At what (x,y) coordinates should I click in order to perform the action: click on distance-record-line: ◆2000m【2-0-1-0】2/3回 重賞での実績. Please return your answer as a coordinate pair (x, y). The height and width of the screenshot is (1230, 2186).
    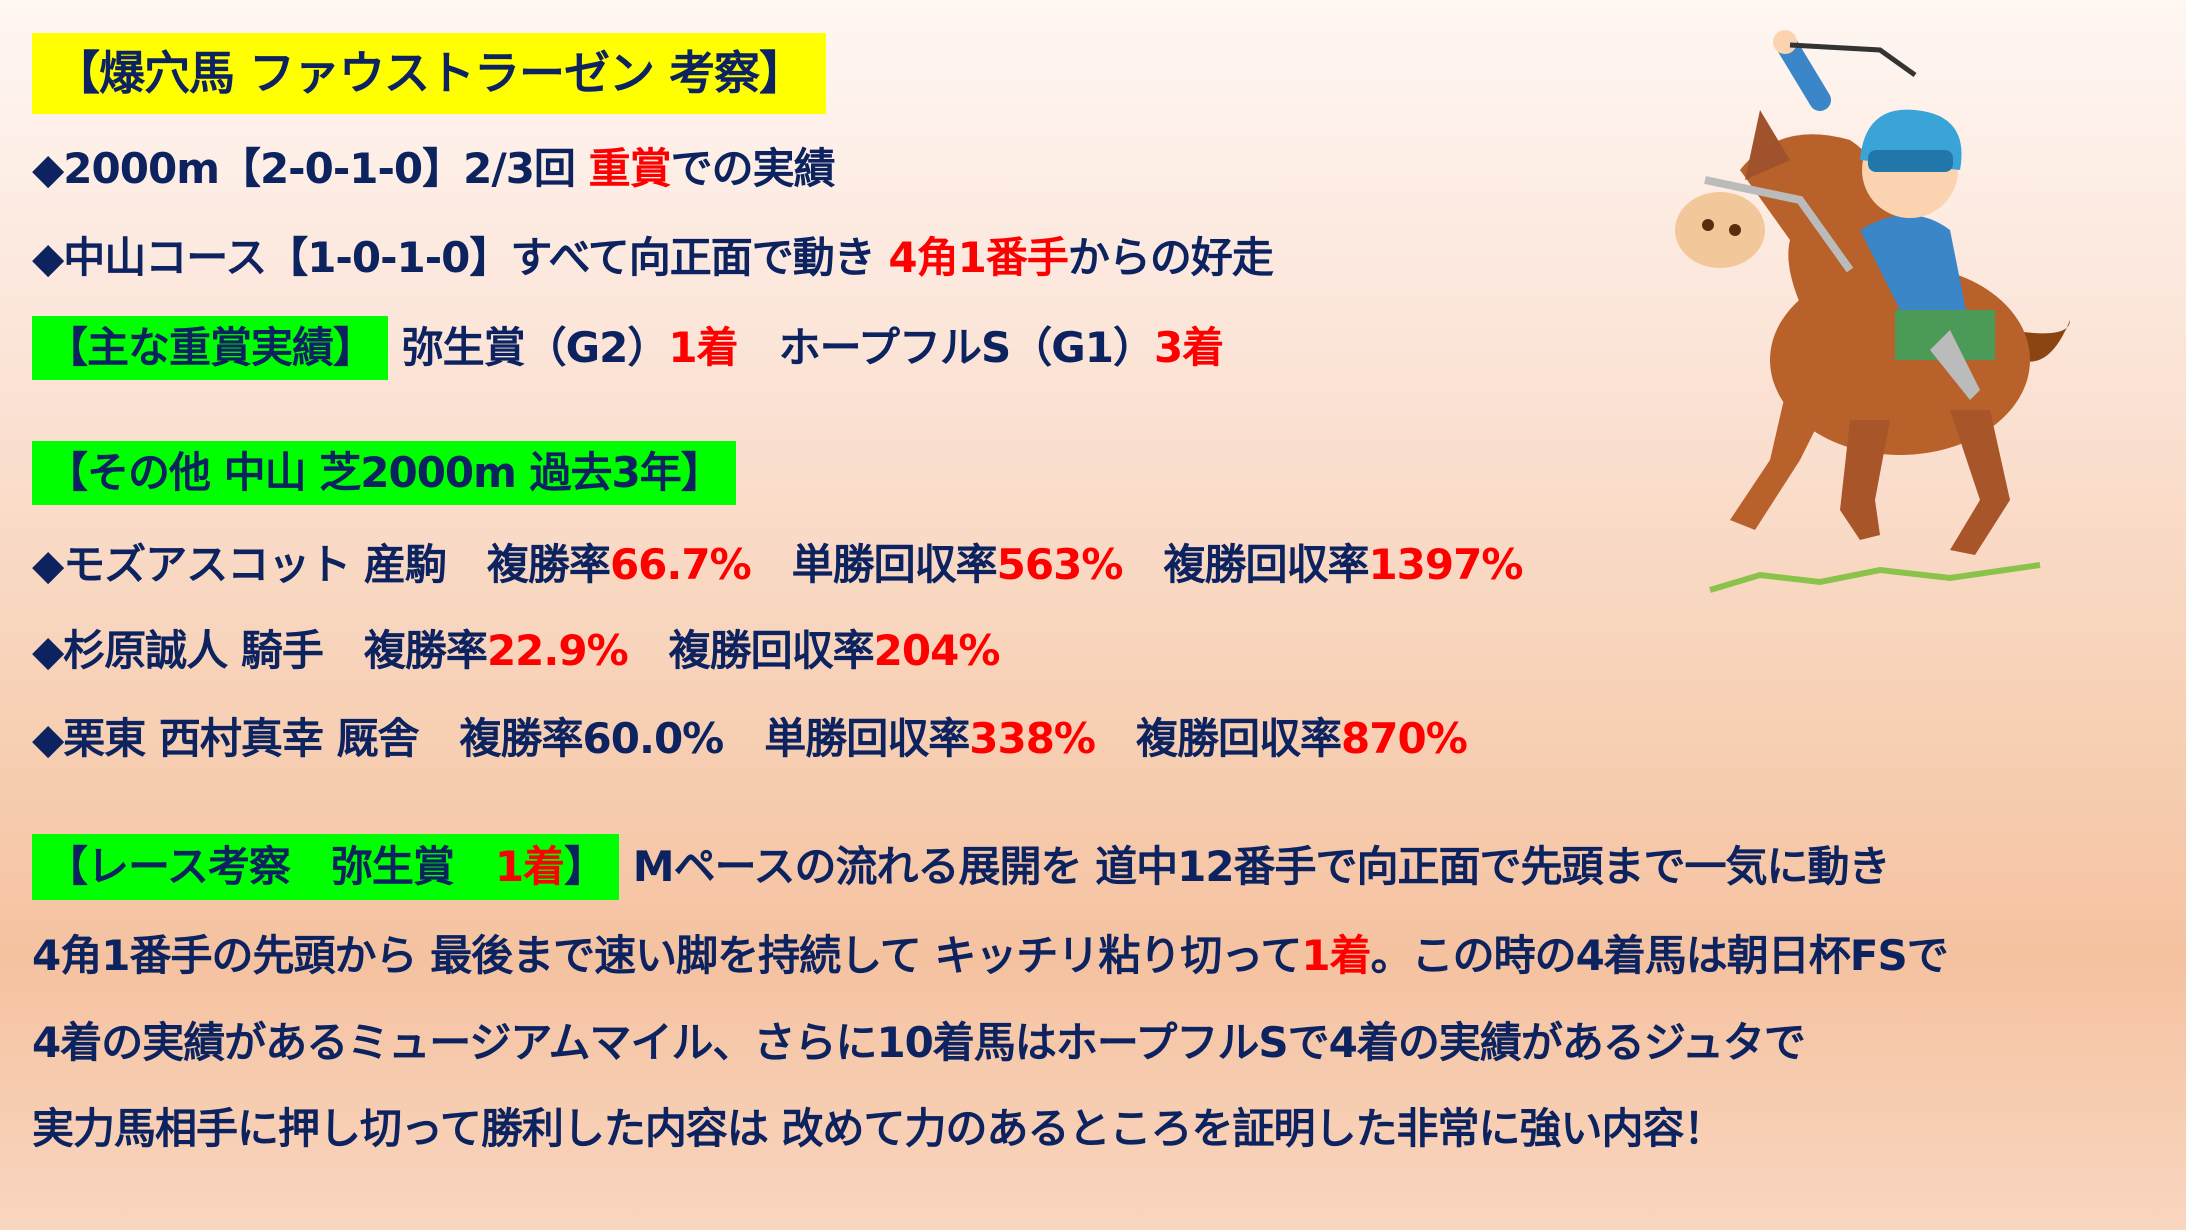
    Looking at the image, I should click on (434, 169).